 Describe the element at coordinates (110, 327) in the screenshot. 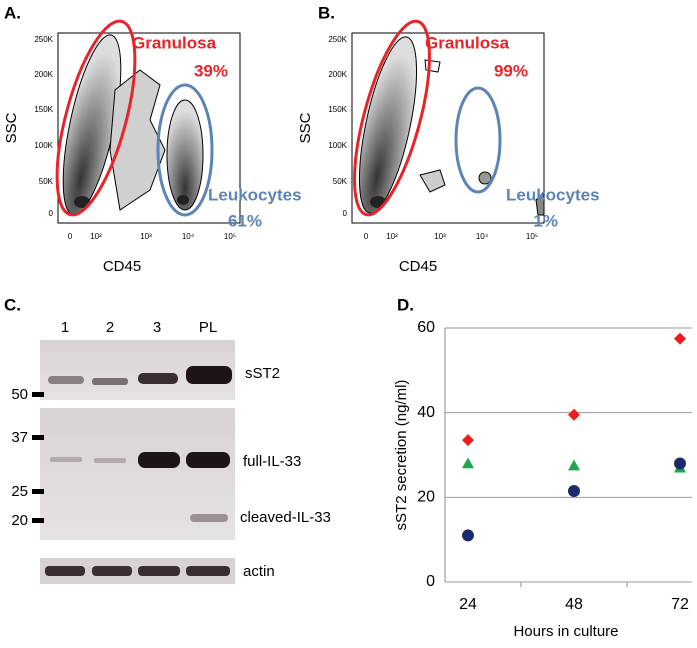

I see `lane-label: 2` at that location.